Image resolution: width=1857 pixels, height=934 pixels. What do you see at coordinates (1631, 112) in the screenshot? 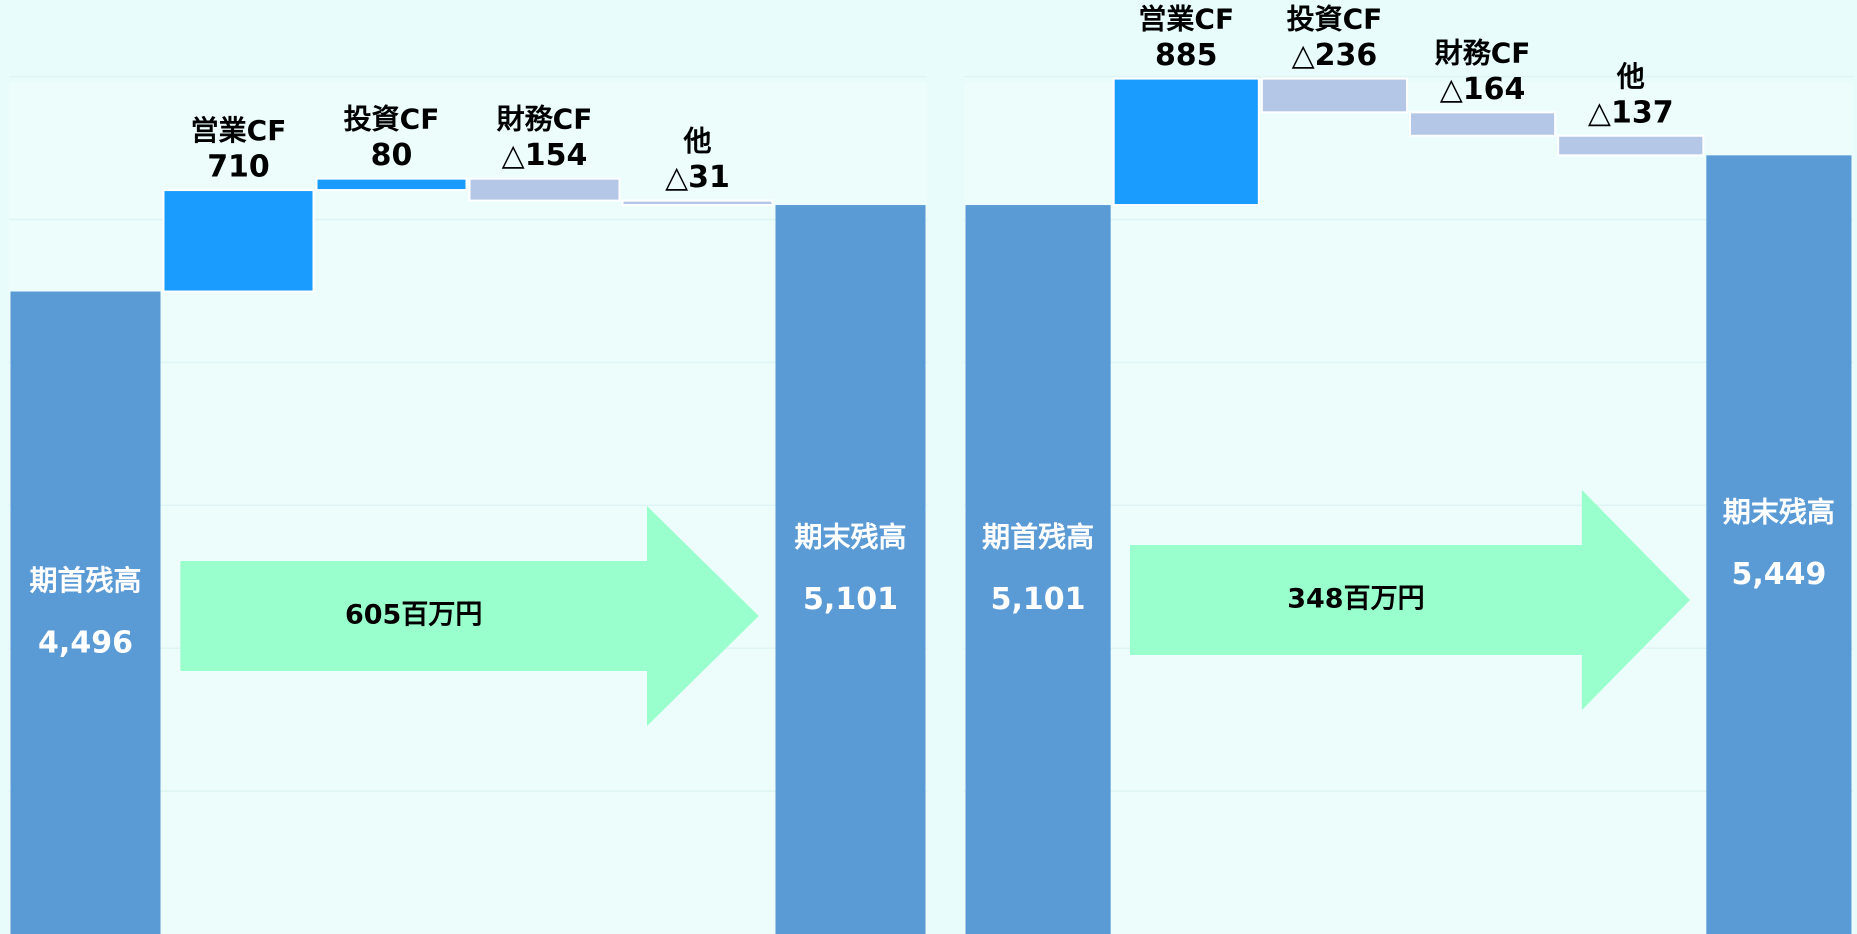
I see `value-label: △137` at bounding box center [1631, 112].